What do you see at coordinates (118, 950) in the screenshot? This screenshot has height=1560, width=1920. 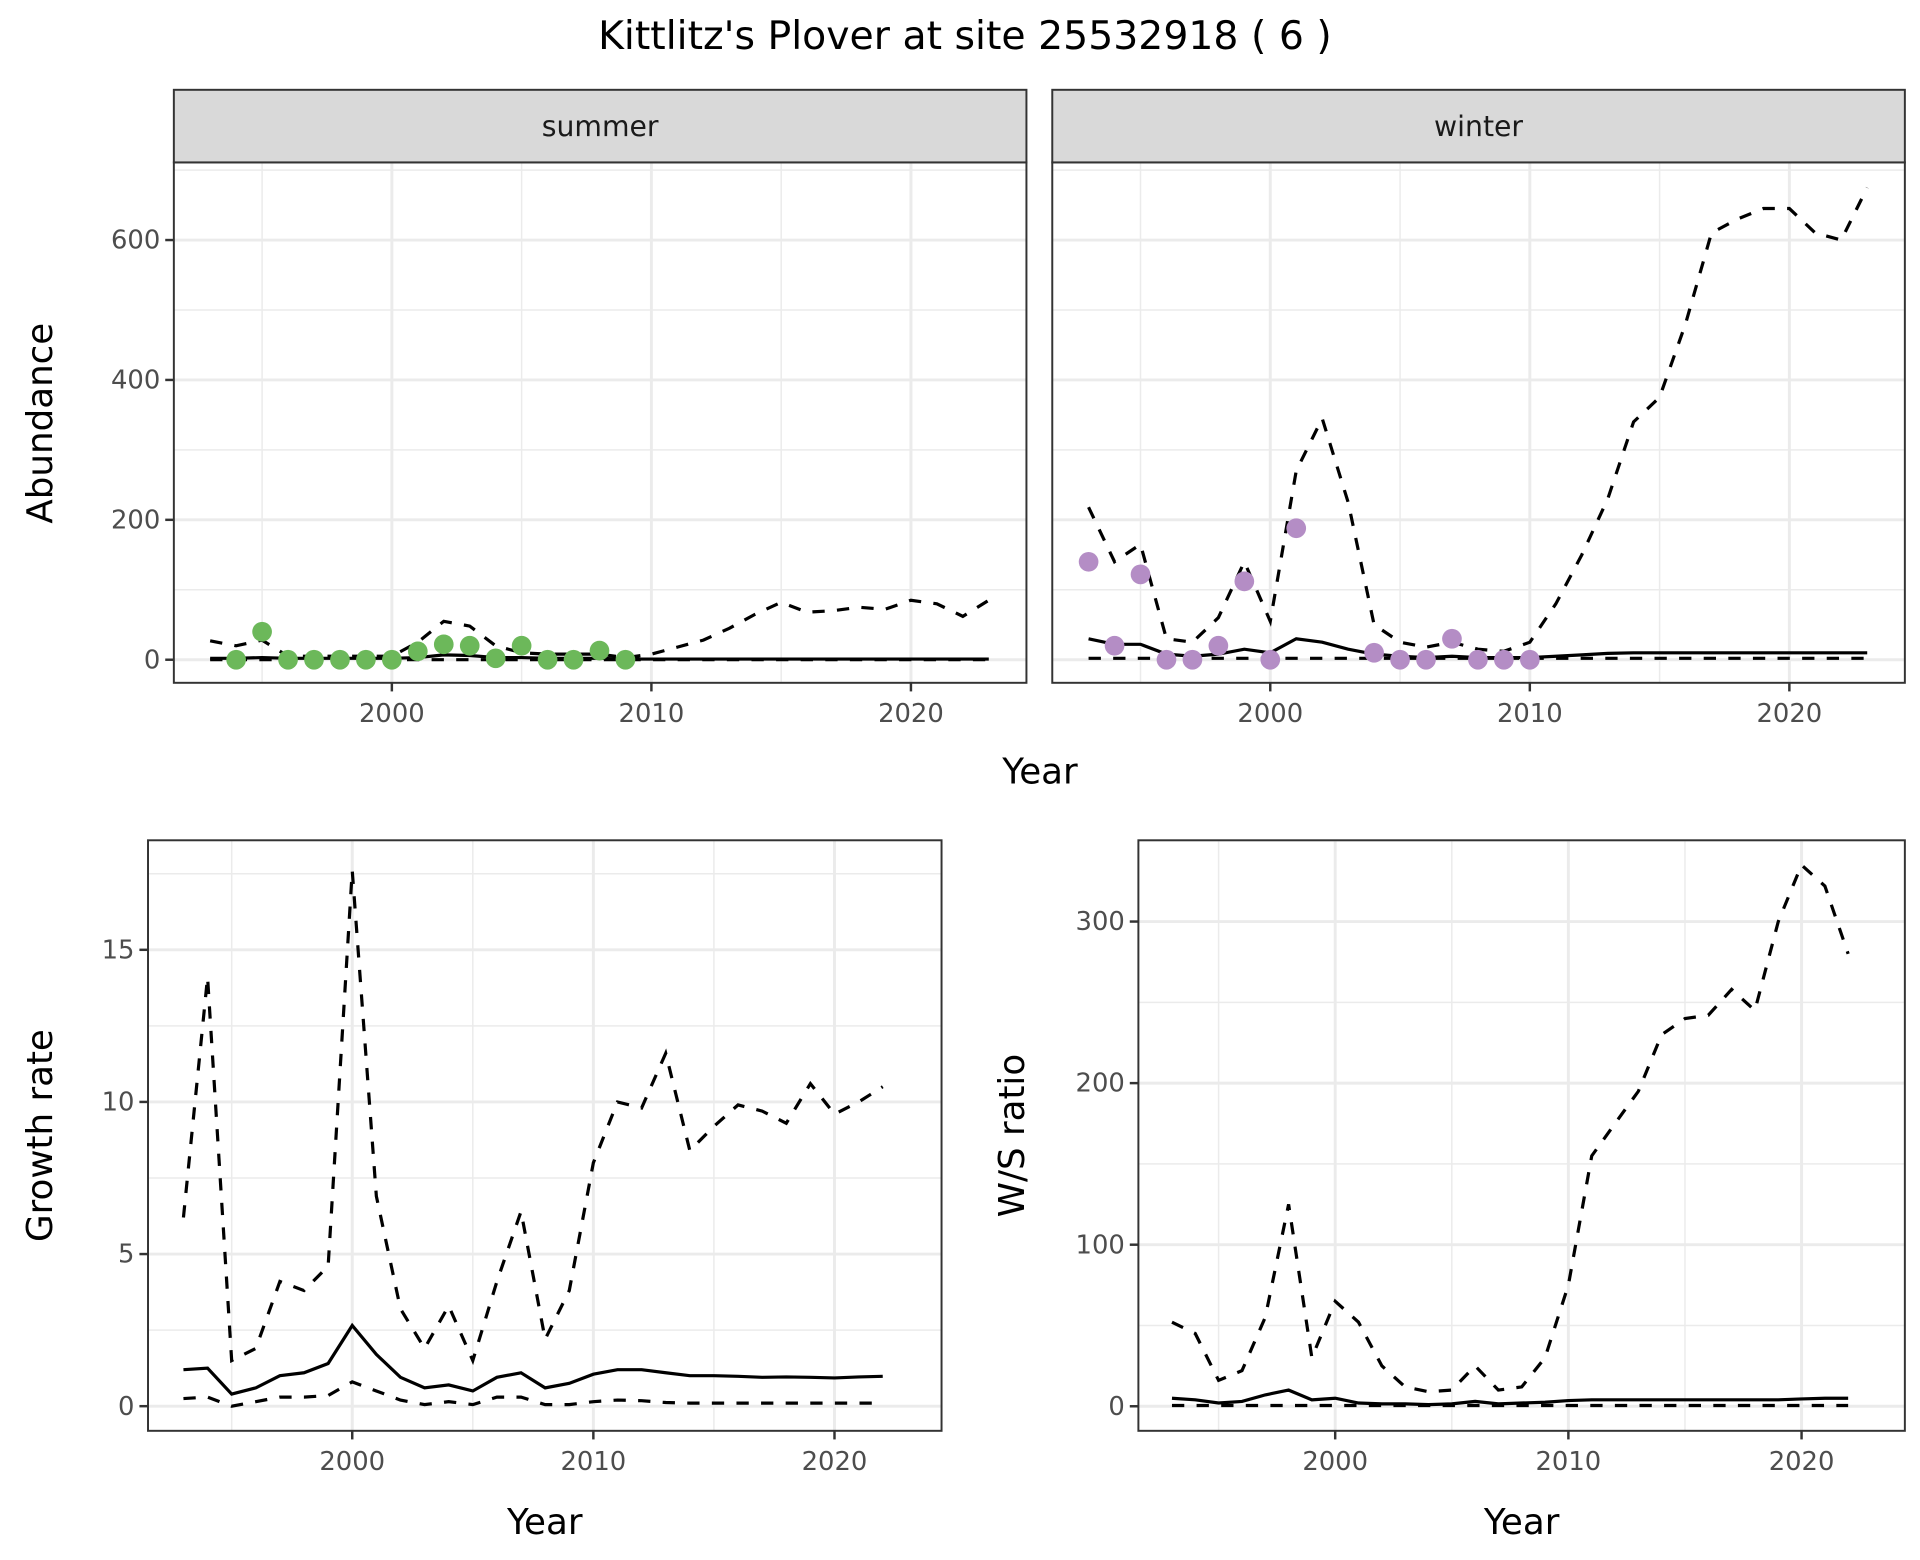 I see `y-tick-label: 15` at bounding box center [118, 950].